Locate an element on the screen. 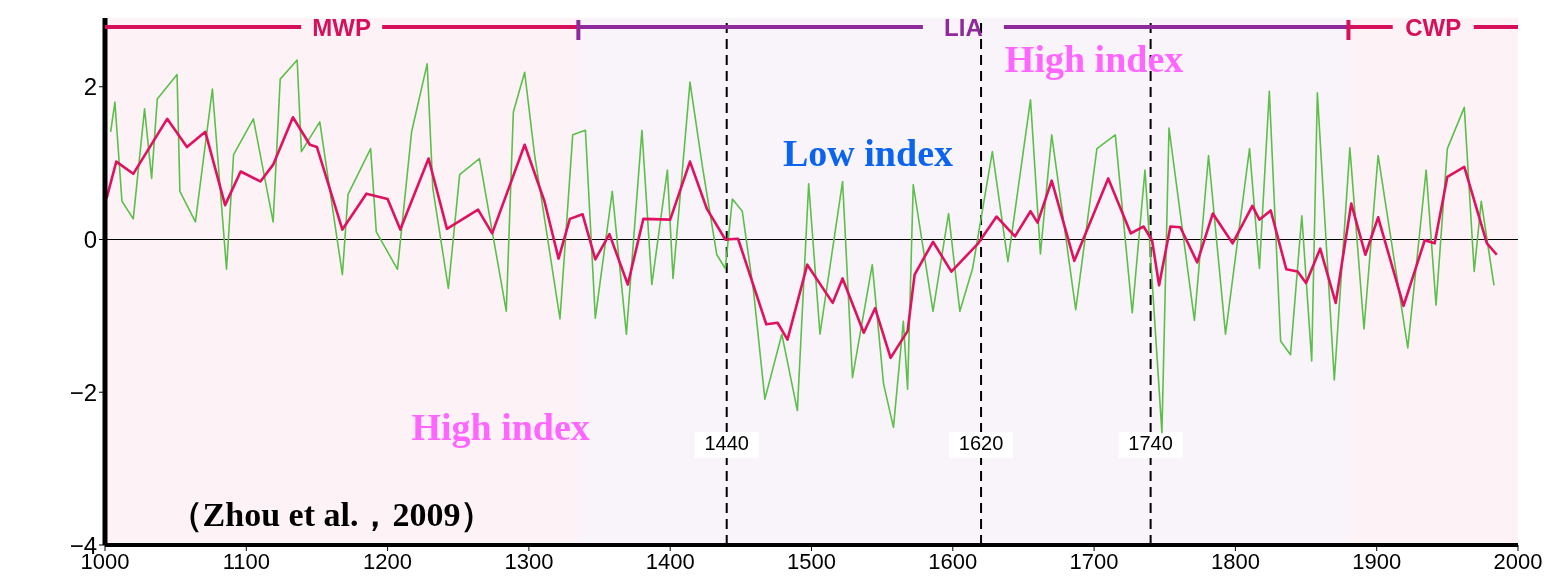 Image resolution: width=1567 pixels, height=583 pixels. x-tick-label: 2000 is located at coordinates (1518, 561).